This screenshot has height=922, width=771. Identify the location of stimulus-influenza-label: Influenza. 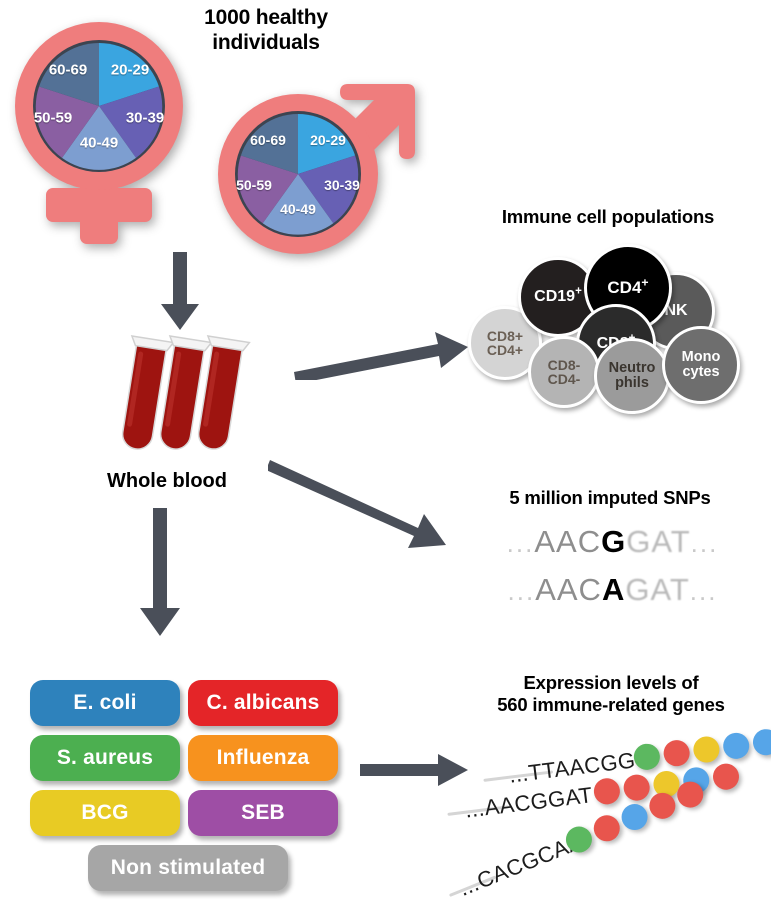
(263, 757).